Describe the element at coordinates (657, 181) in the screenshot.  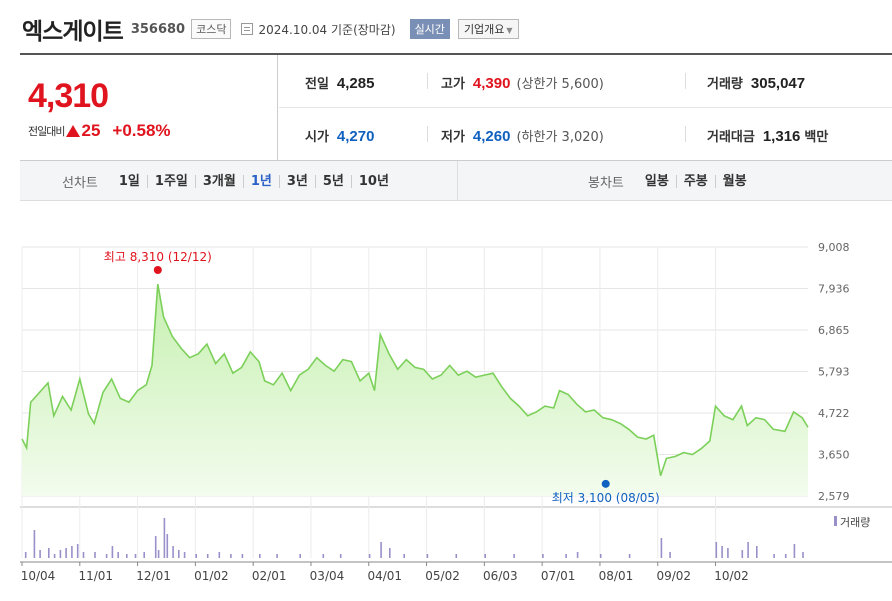
I see `tab-daily: 일봉` at that location.